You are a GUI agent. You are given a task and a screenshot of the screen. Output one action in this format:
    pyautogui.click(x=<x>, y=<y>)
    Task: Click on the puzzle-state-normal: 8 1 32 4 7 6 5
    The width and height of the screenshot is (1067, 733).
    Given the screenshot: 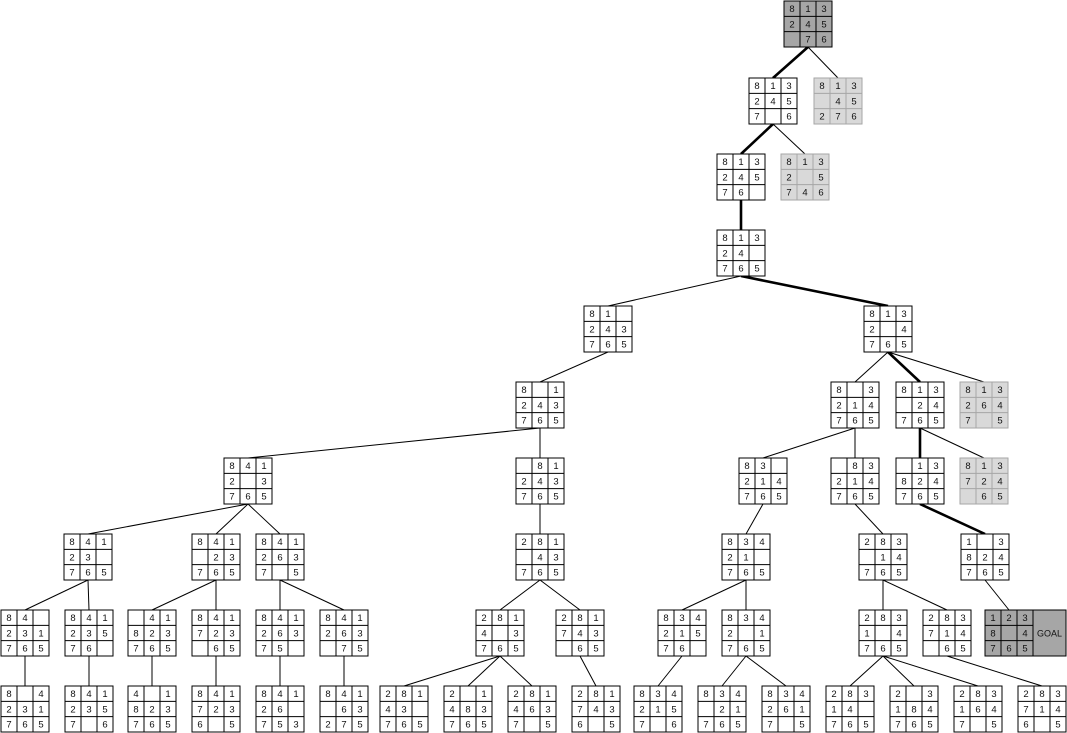 What is the action you would take?
    pyautogui.click(x=920, y=405)
    